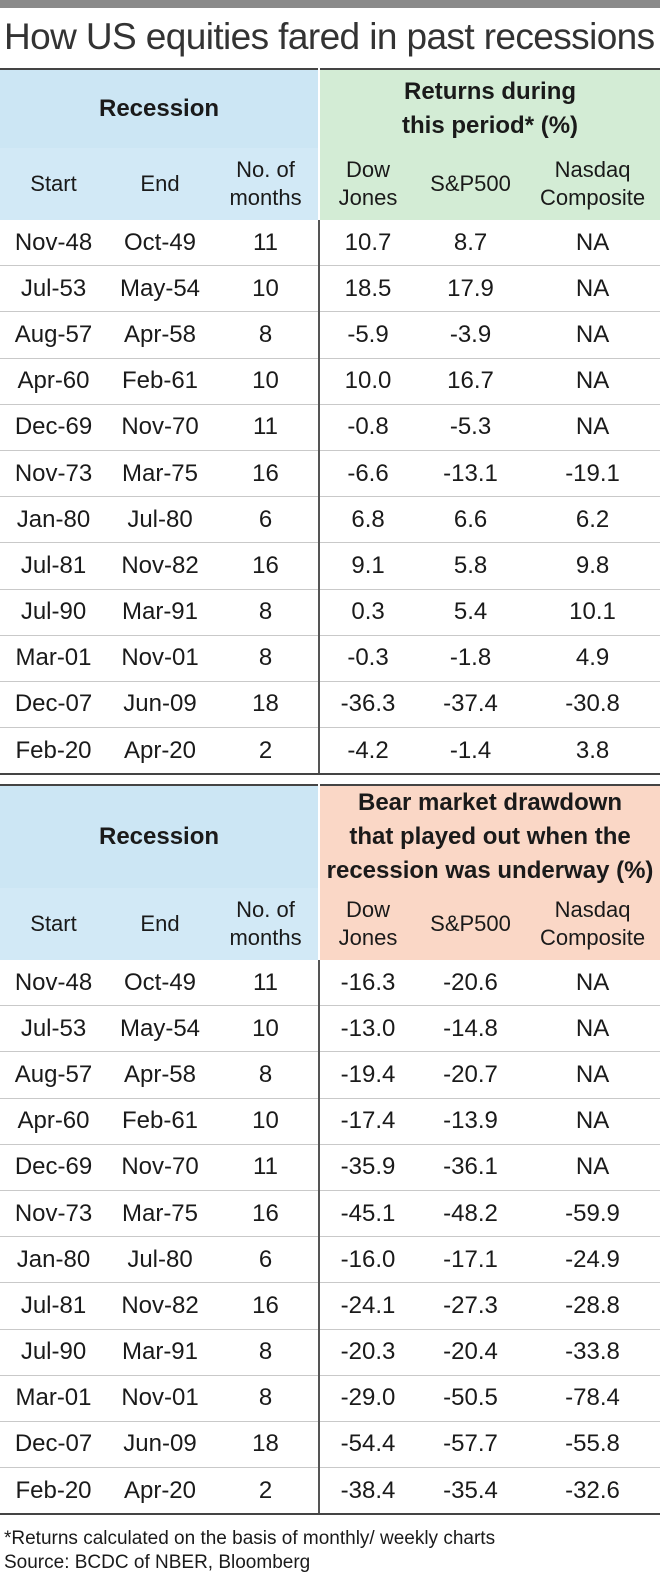 This screenshot has height=1583, width=660. What do you see at coordinates (471, 705) in the screenshot?
I see `cell-sp500: -37.4` at bounding box center [471, 705].